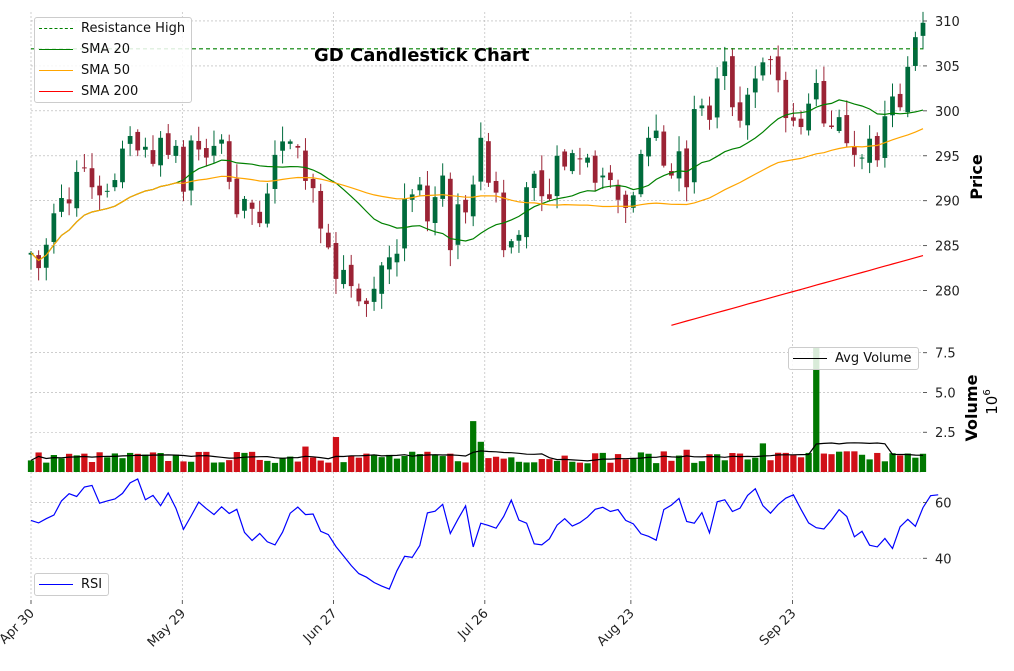  What do you see at coordinates (947, 247) in the screenshot?
I see `price-tick-label: 285` at bounding box center [947, 247].